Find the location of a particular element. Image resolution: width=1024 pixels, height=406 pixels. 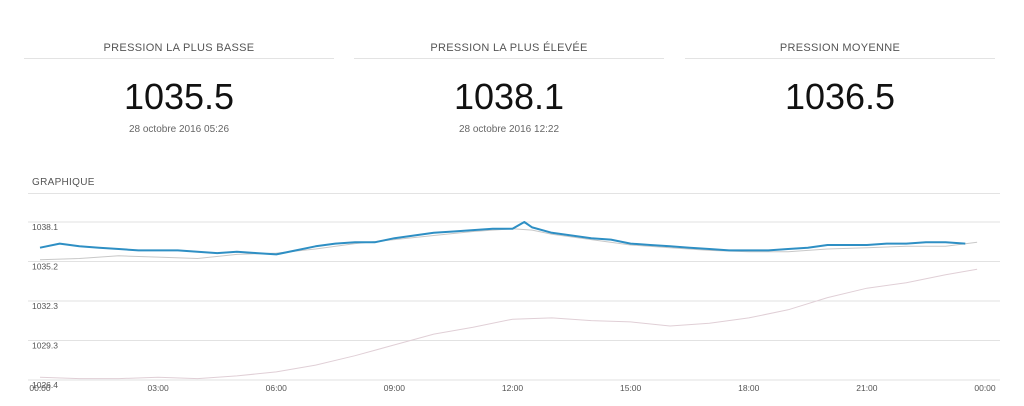

y-tick-label: 1032.3 is located at coordinates (45, 306).